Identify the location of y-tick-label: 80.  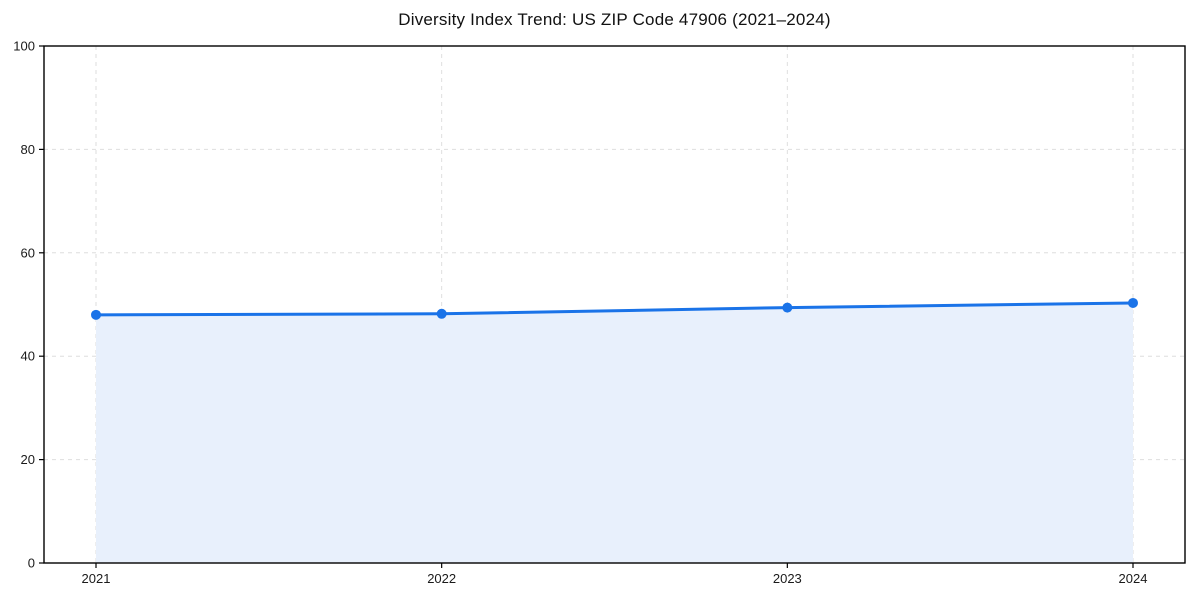
(28, 149).